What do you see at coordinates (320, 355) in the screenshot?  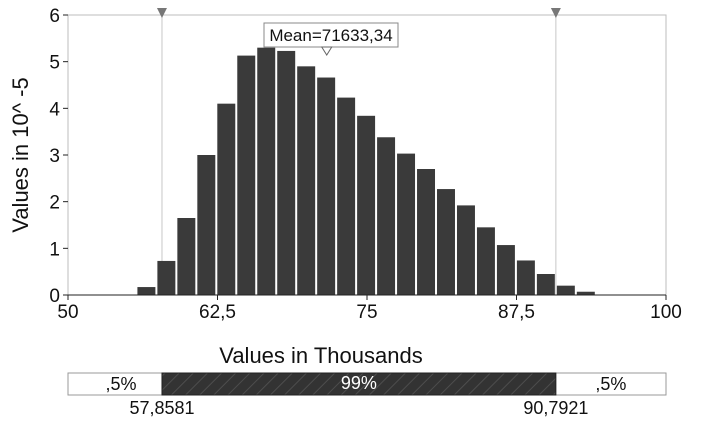 I see `x-axis-title: Values in Thousands` at bounding box center [320, 355].